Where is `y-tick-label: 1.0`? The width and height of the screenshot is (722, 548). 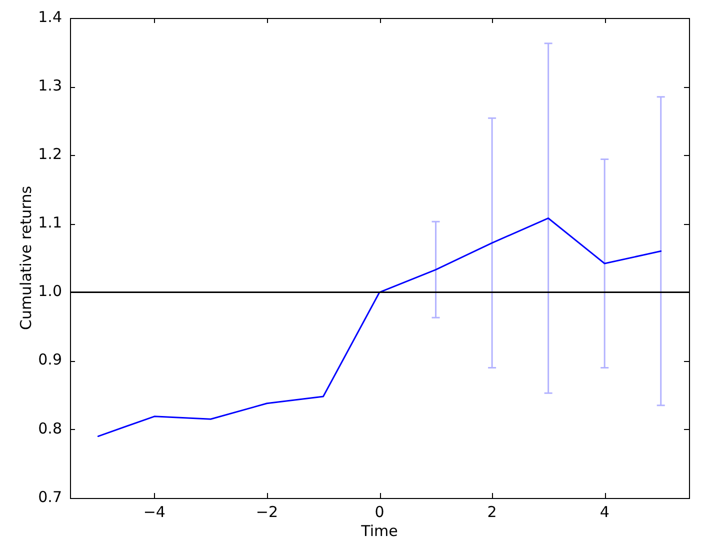
y-tick-label: 1.0 is located at coordinates (50, 291).